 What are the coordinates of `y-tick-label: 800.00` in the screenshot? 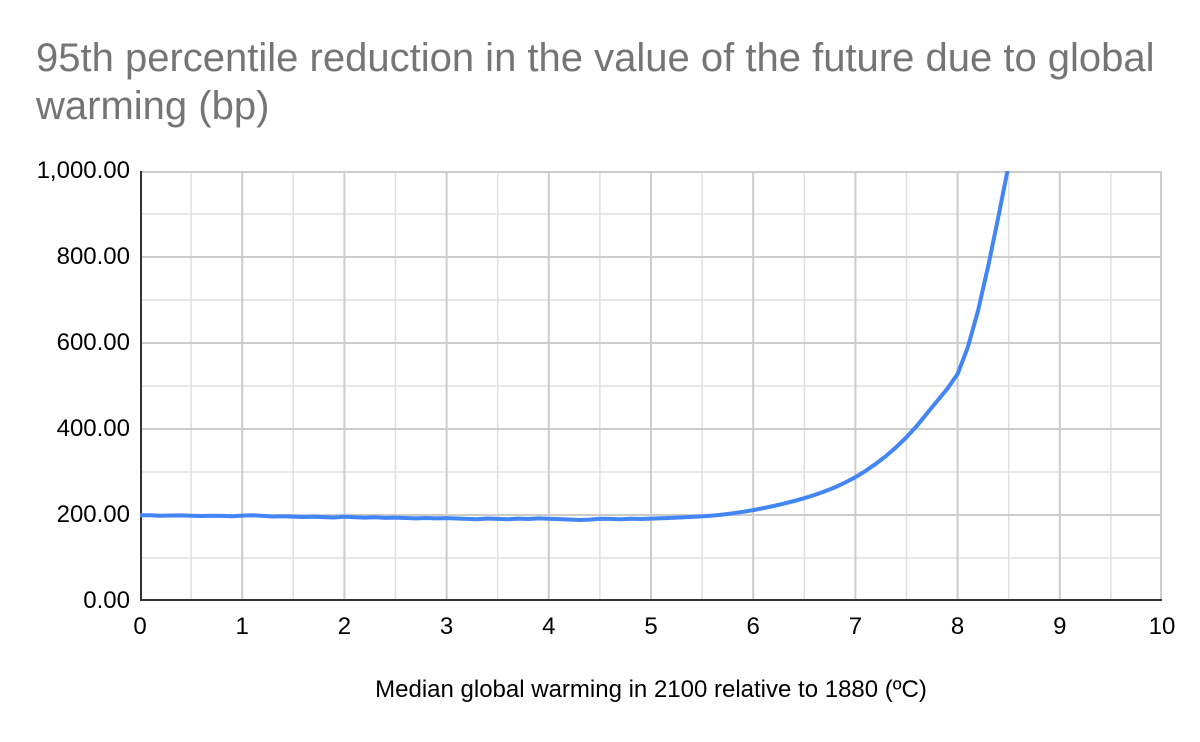 It's located at (93, 256).